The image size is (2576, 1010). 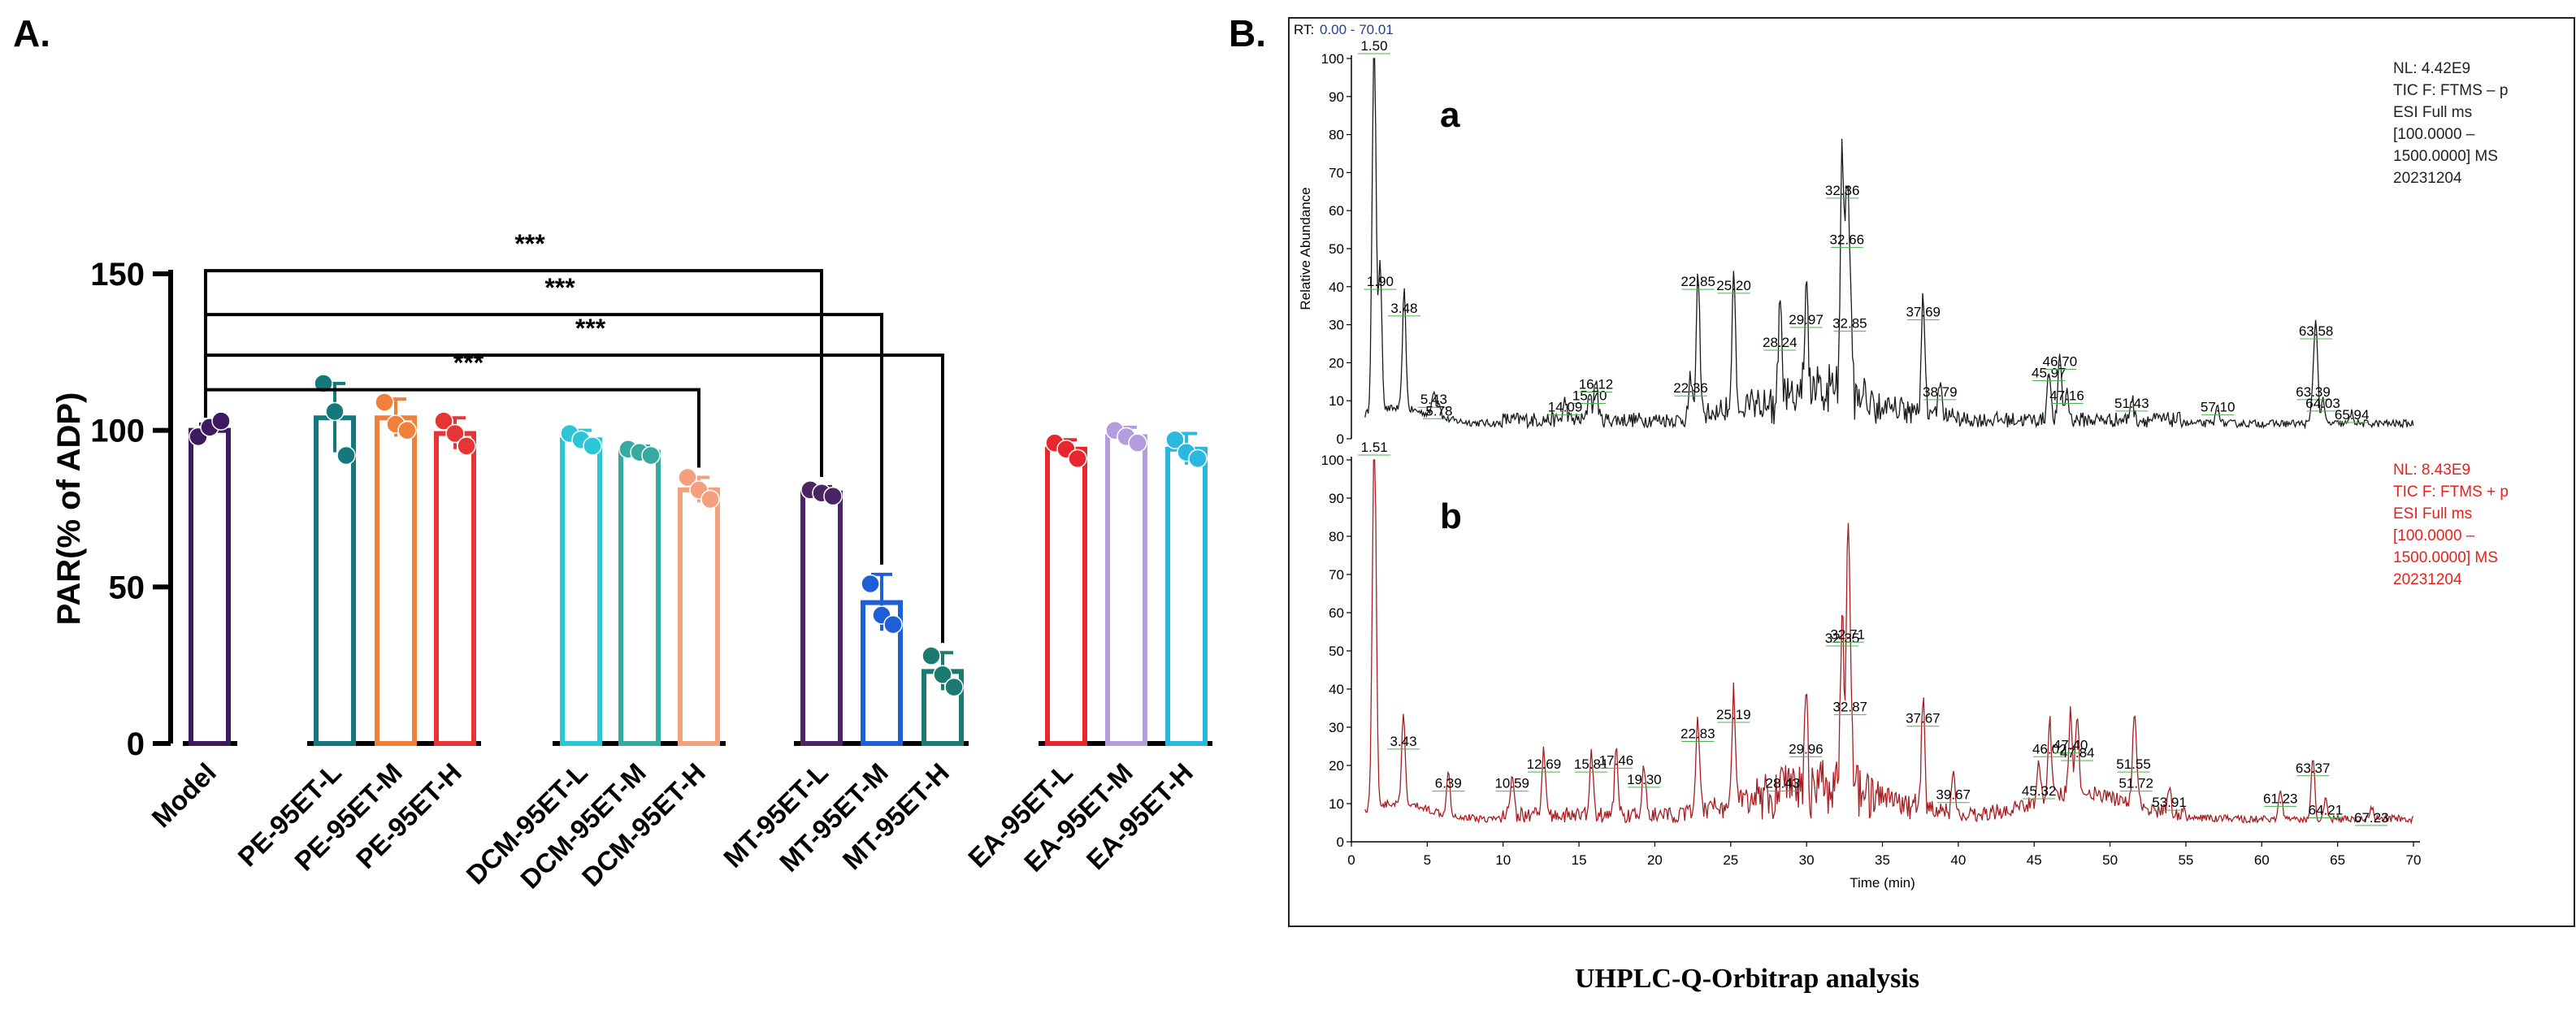 I want to click on chrom-x-tick-label: 50, so click(x=2110, y=860).